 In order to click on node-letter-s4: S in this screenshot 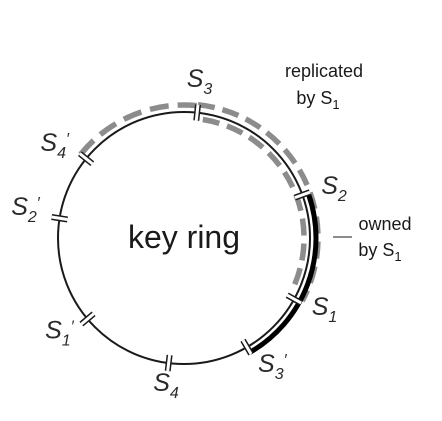, I will do `click(161, 383)`.